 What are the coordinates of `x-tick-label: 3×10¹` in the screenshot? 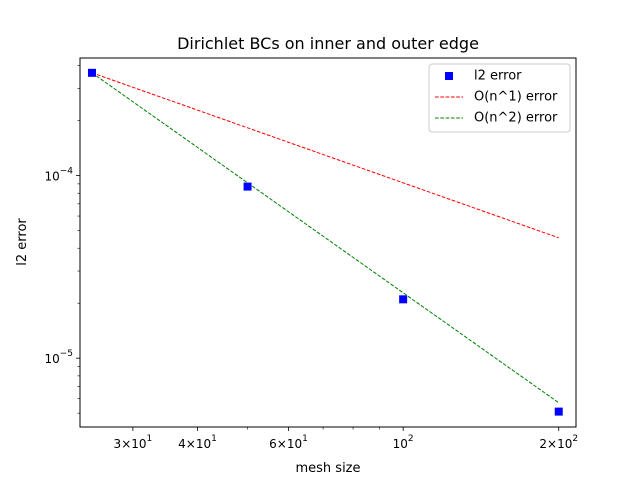 It's located at (133, 442).